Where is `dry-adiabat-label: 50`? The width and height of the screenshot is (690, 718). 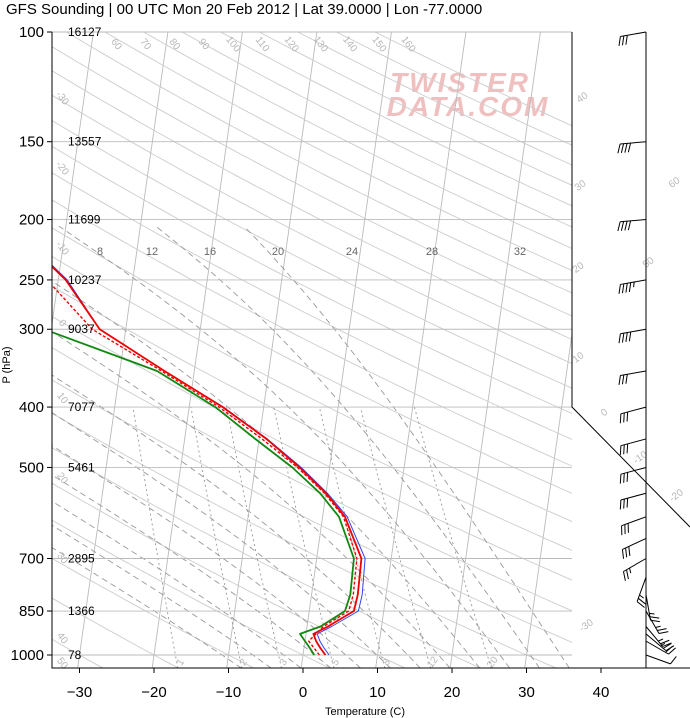 dry-adiabat-label: 50 is located at coordinates (649, 263).